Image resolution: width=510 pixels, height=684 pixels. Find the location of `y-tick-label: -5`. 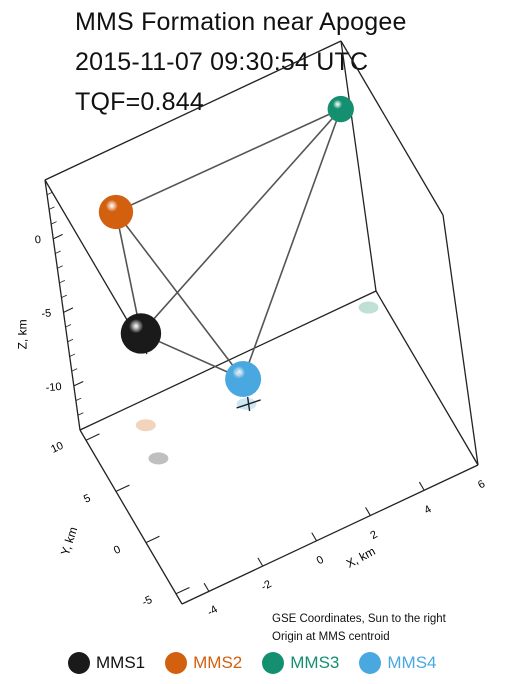

y-tick-label: -5 is located at coordinates (147, 601).